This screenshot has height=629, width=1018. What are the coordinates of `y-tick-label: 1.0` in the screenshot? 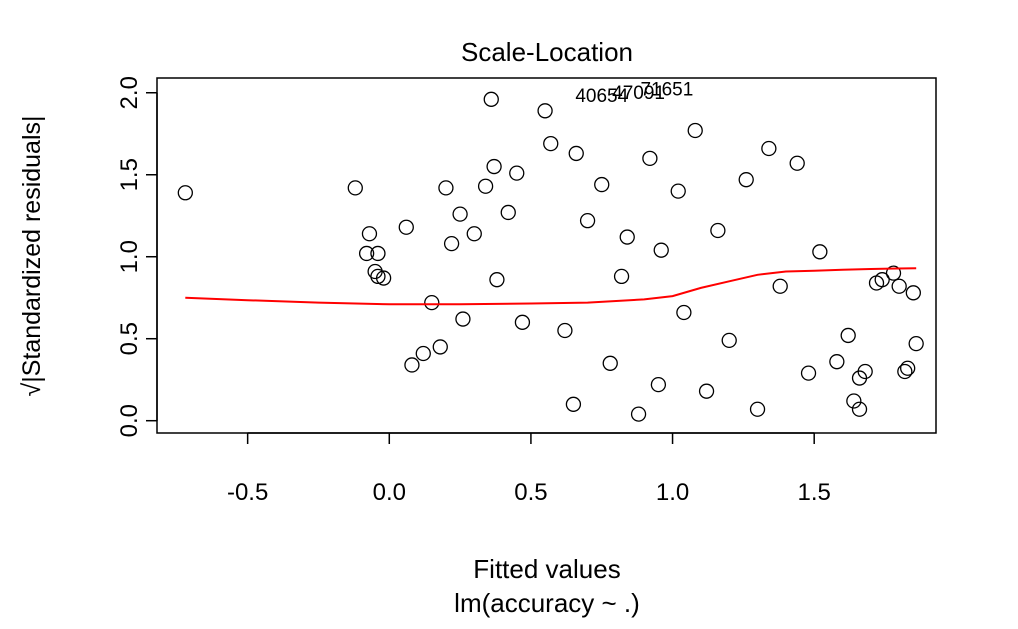 It's located at (129, 256).